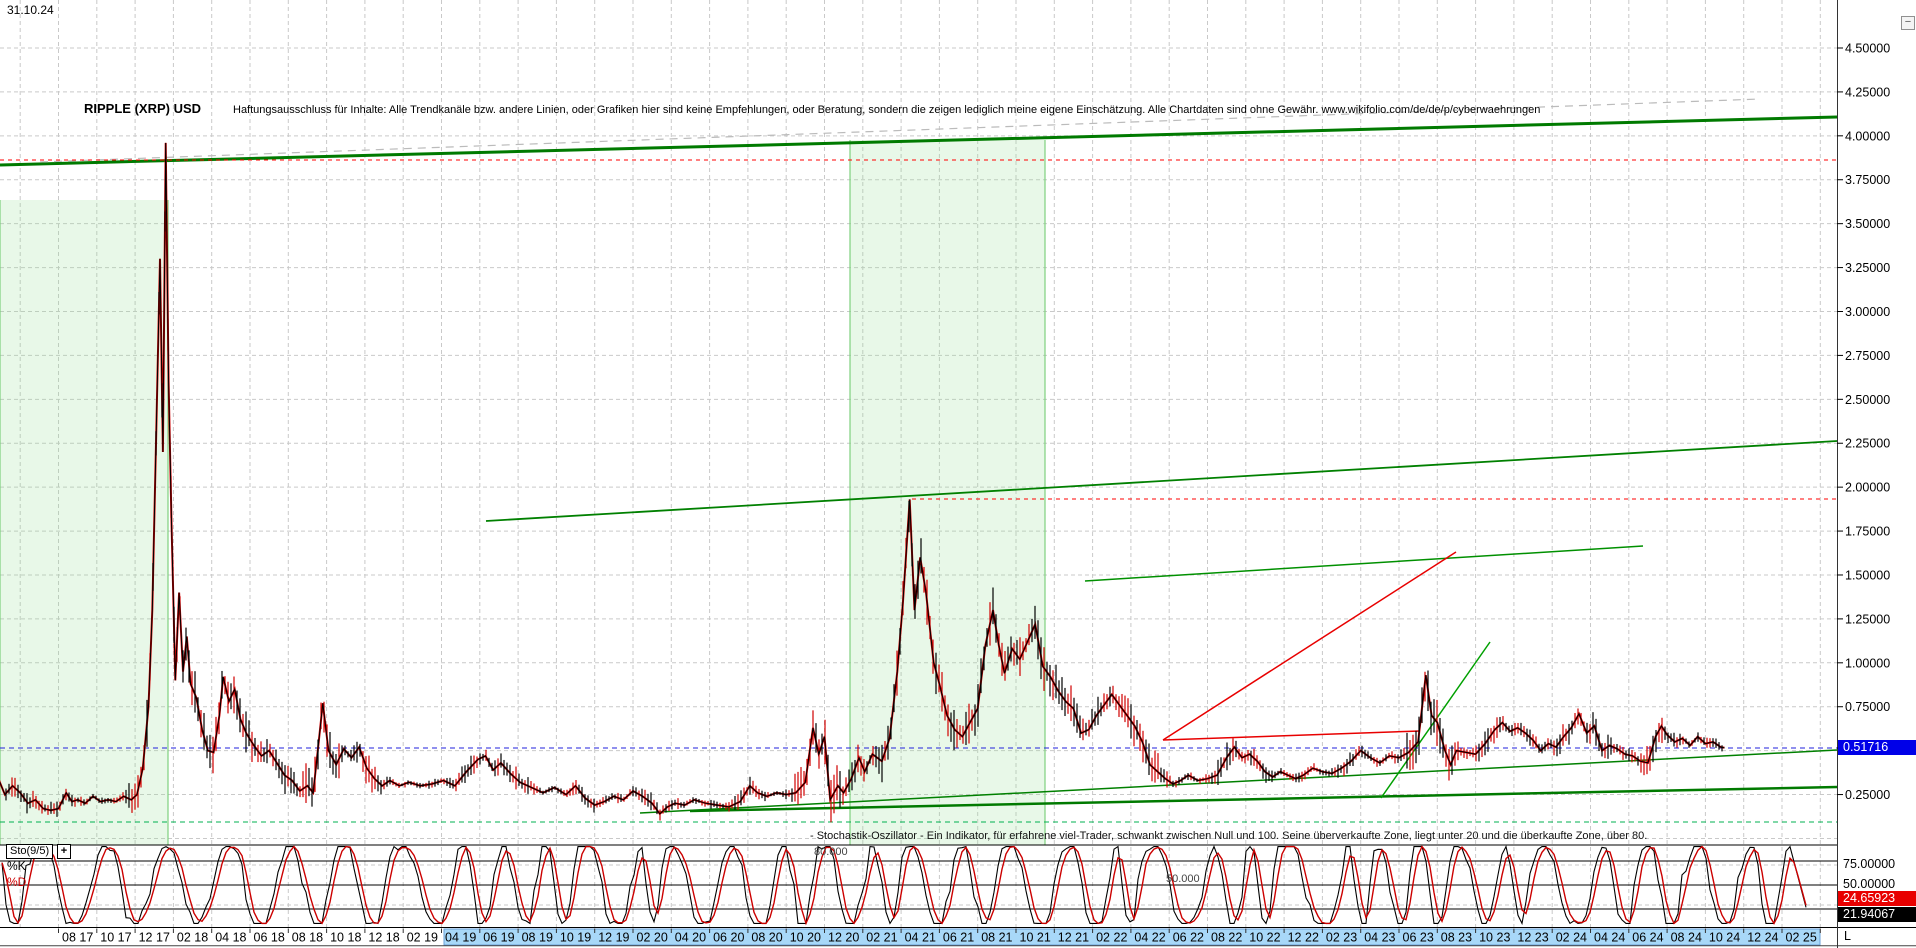 The width and height of the screenshot is (1916, 948). I want to click on sto-d-line, so click(904, 885).